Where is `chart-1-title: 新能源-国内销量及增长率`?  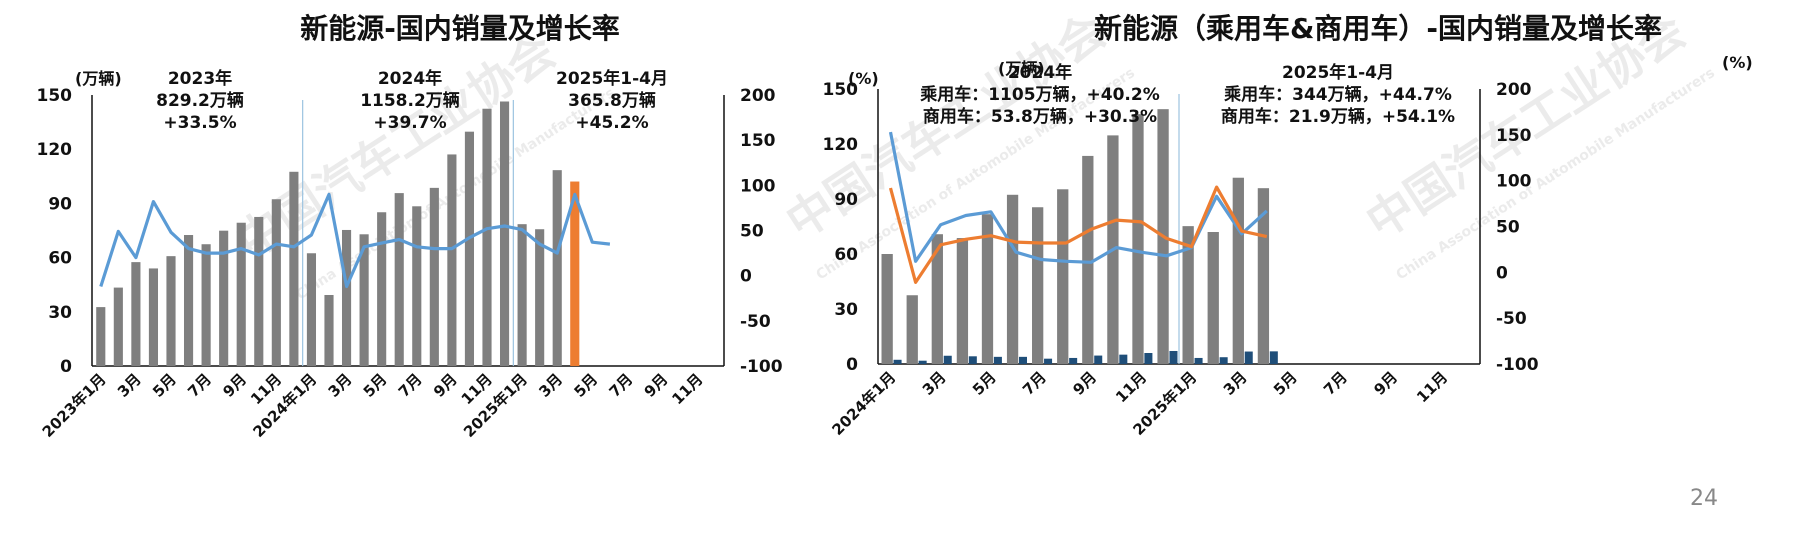 chart-1-title: 新能源-国内销量及增长率 is located at coordinates (460, 28).